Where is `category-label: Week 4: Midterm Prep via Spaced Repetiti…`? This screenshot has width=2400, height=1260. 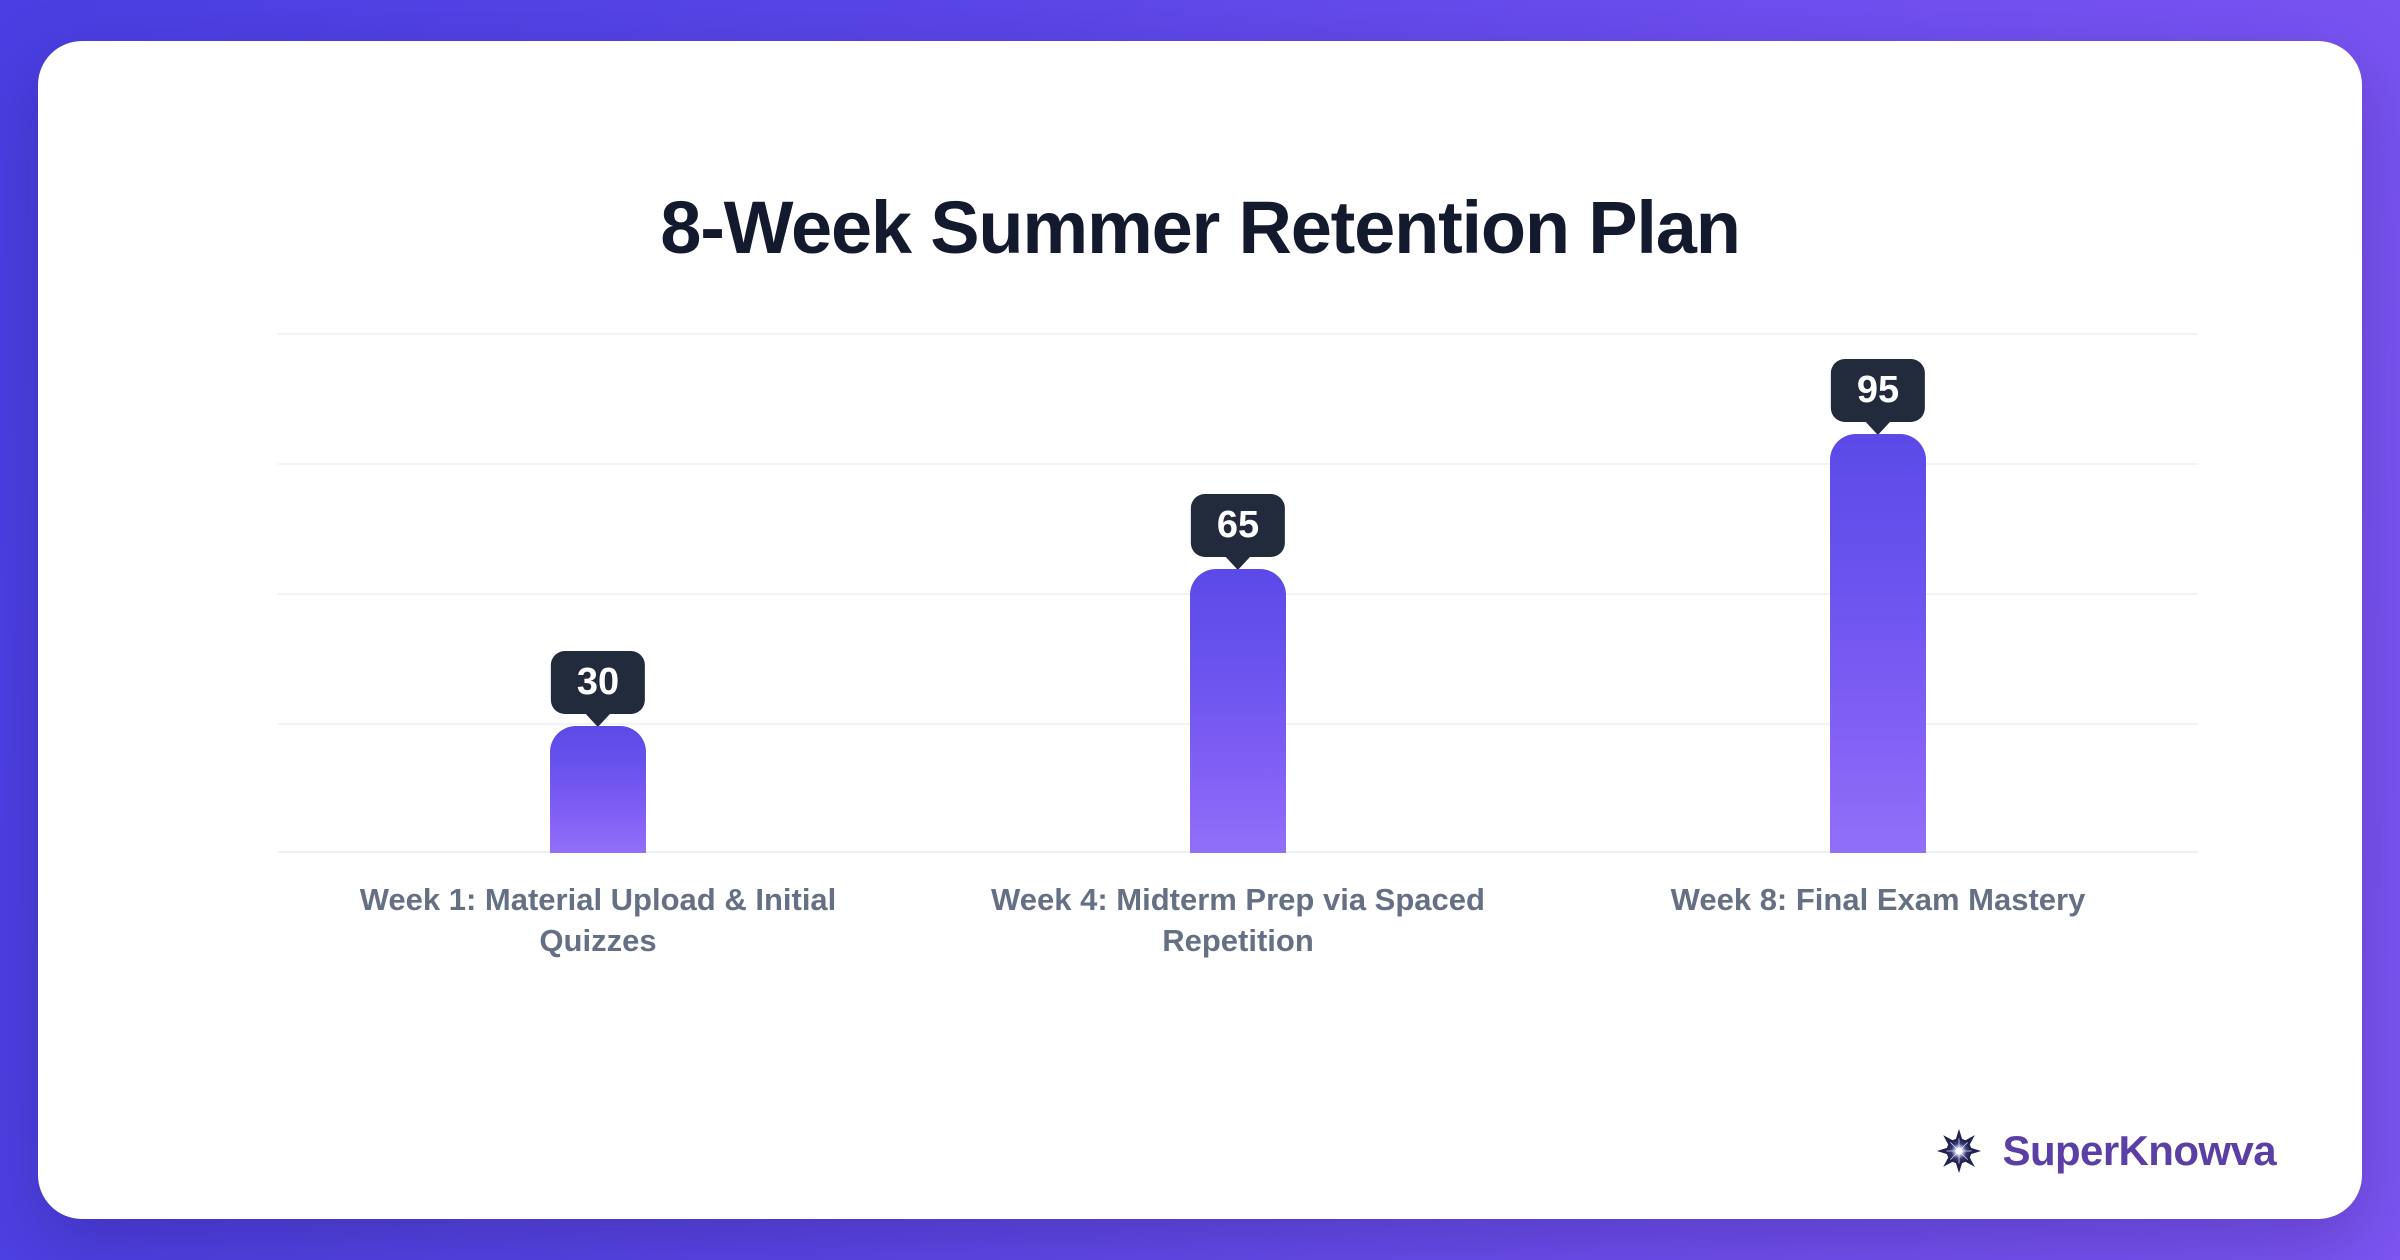
category-label: Week 4: Midterm Prep via Spaced Repetiti… is located at coordinates (1238, 920).